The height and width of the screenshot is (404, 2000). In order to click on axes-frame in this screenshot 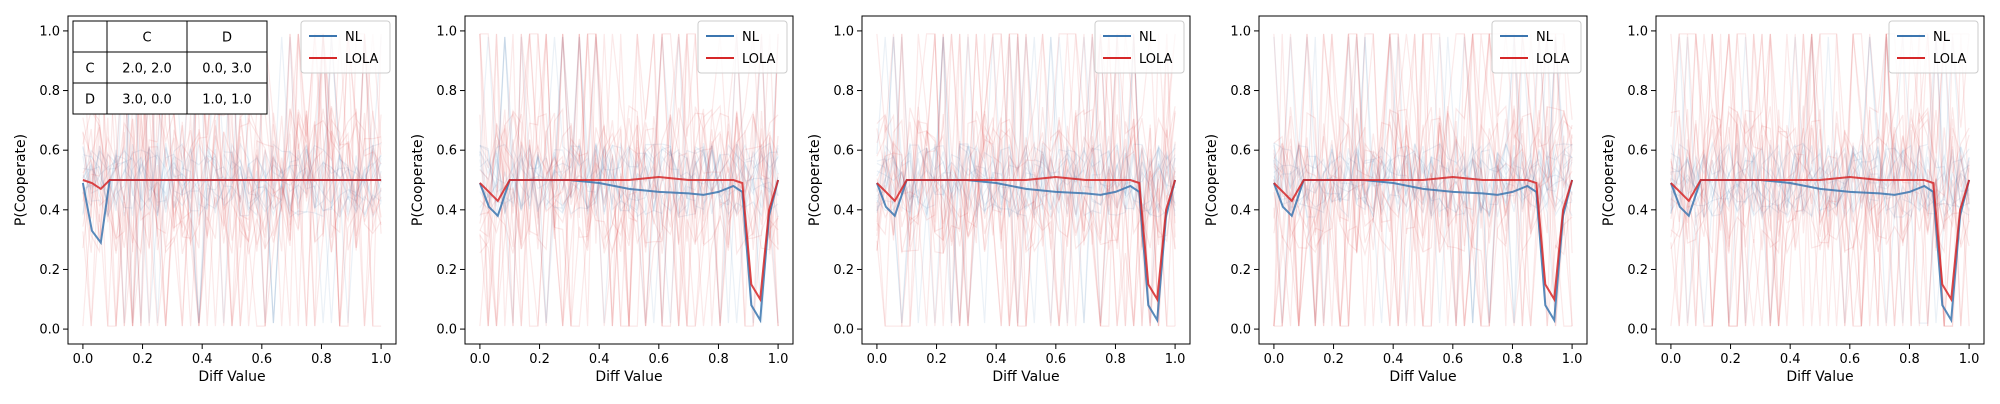, I will do `click(1820, 180)`.